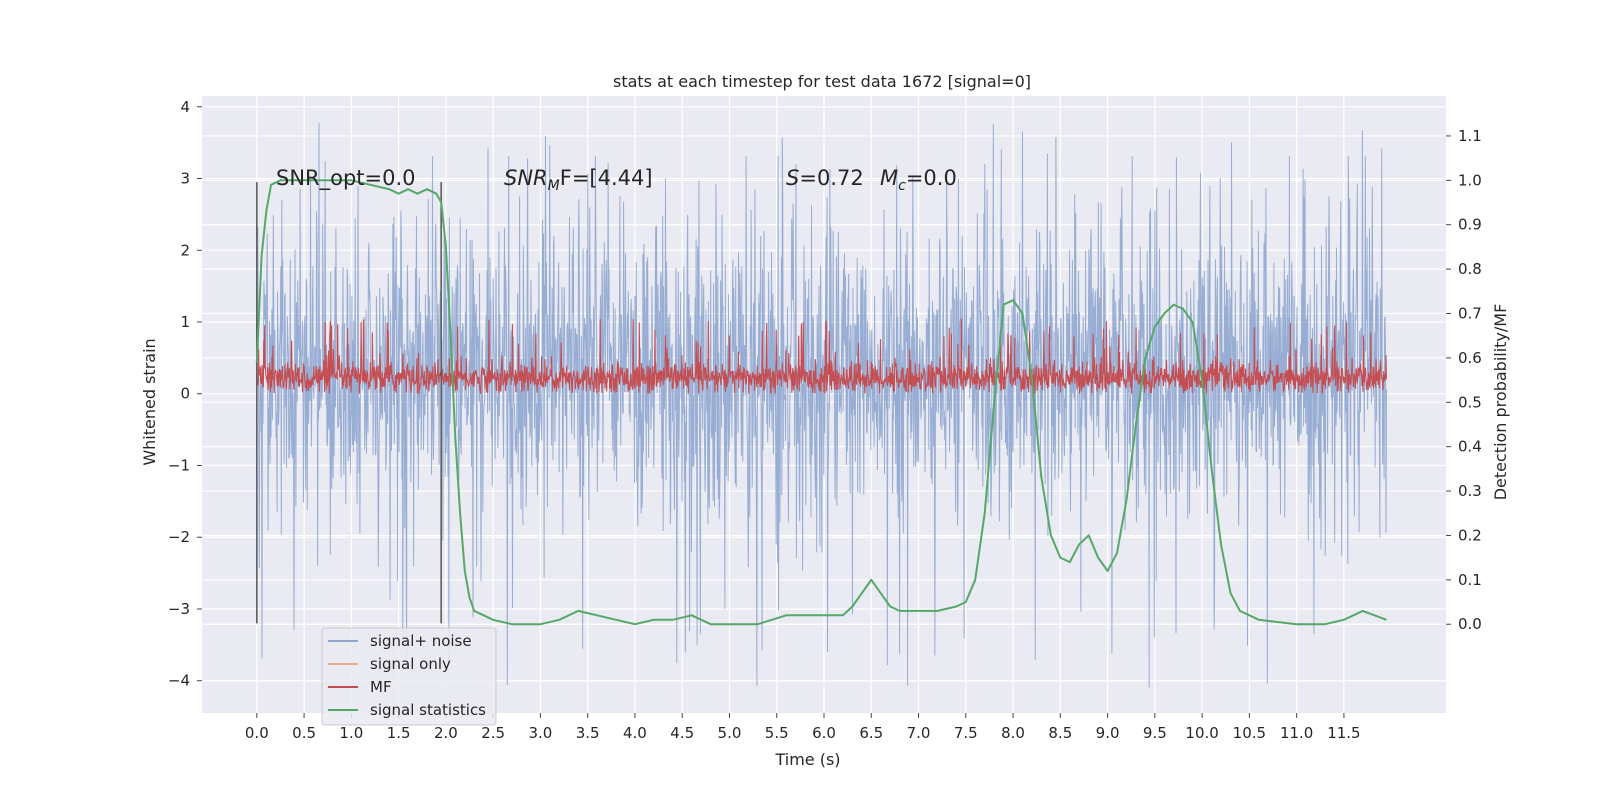 The width and height of the screenshot is (1600, 800). I want to click on y-right-tick-label: 0.3, so click(1470, 491).